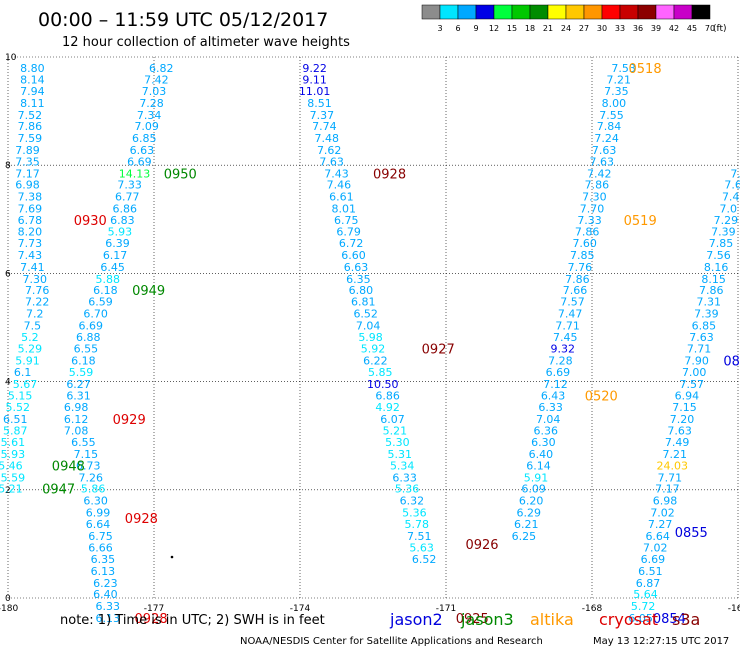  I want to click on wave-height-value: 8.00, so click(614, 103).